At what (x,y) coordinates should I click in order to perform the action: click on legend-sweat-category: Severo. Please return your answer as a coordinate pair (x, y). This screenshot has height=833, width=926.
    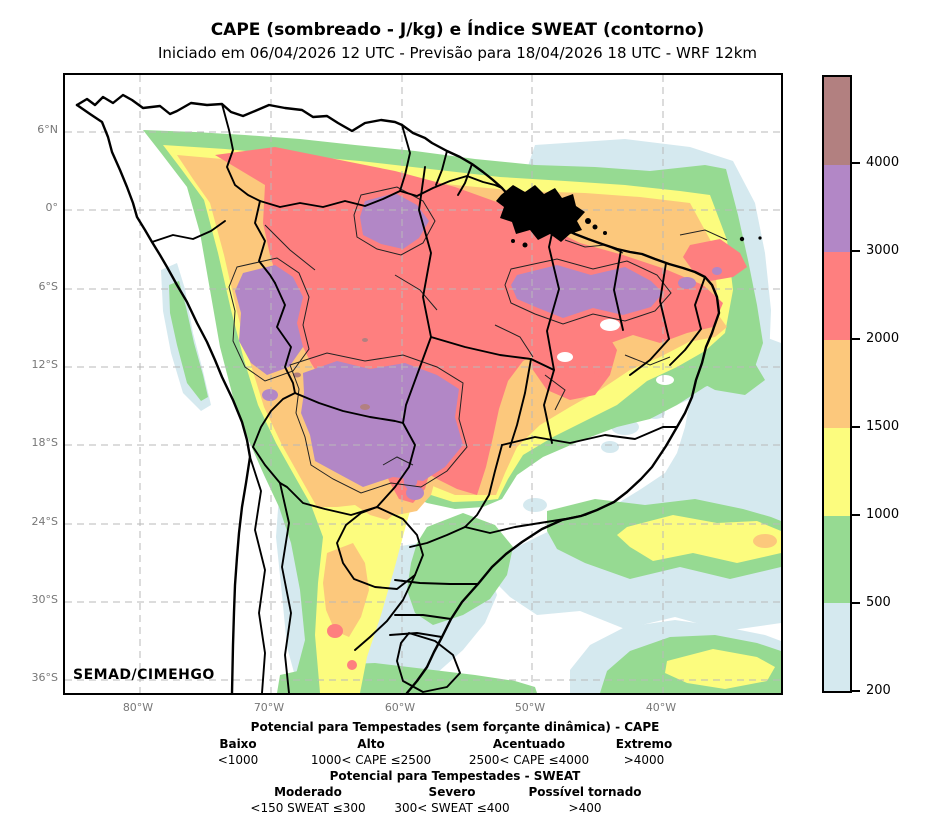
    Looking at the image, I should click on (452, 792).